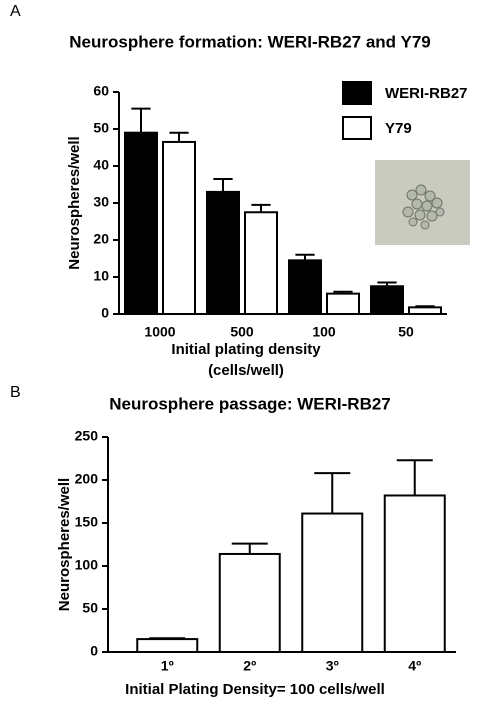  I want to click on y-tick-label: 10, so click(101, 276).